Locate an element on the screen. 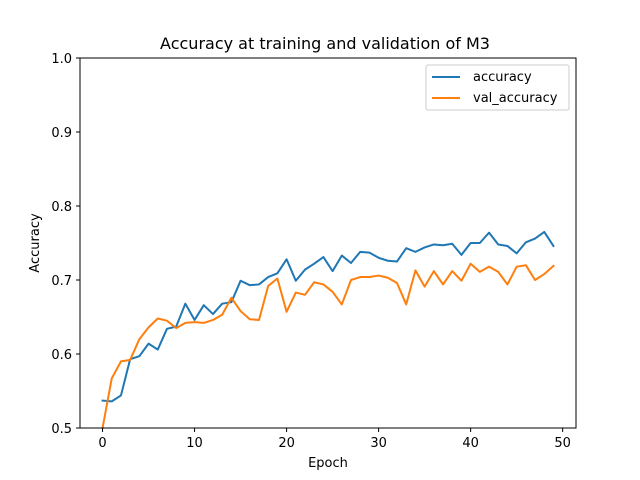  x-tick-label: 30 is located at coordinates (378, 443).